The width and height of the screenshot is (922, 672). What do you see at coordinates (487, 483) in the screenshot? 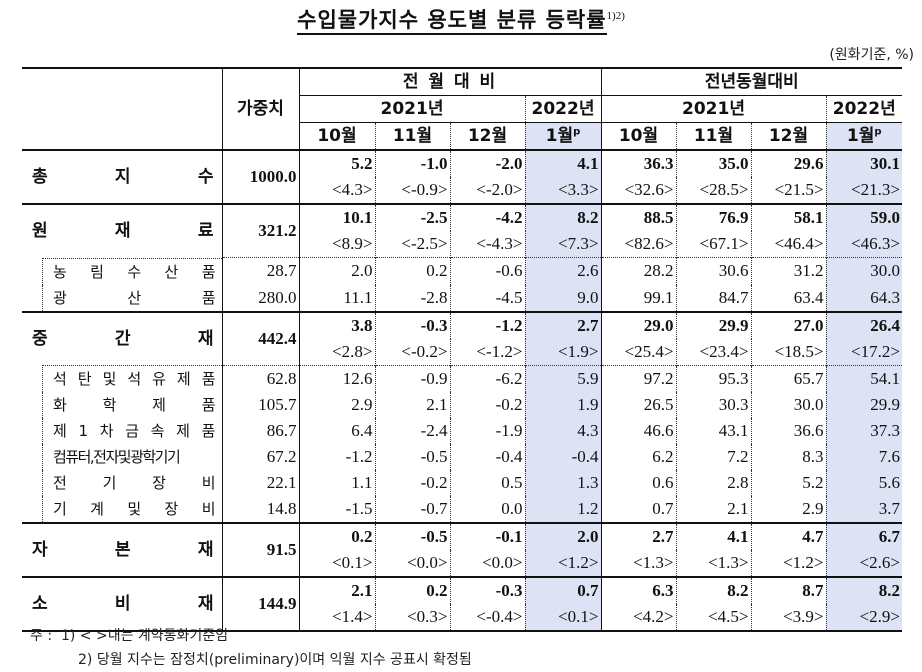
I see `mom-value: 0.5` at bounding box center [487, 483].